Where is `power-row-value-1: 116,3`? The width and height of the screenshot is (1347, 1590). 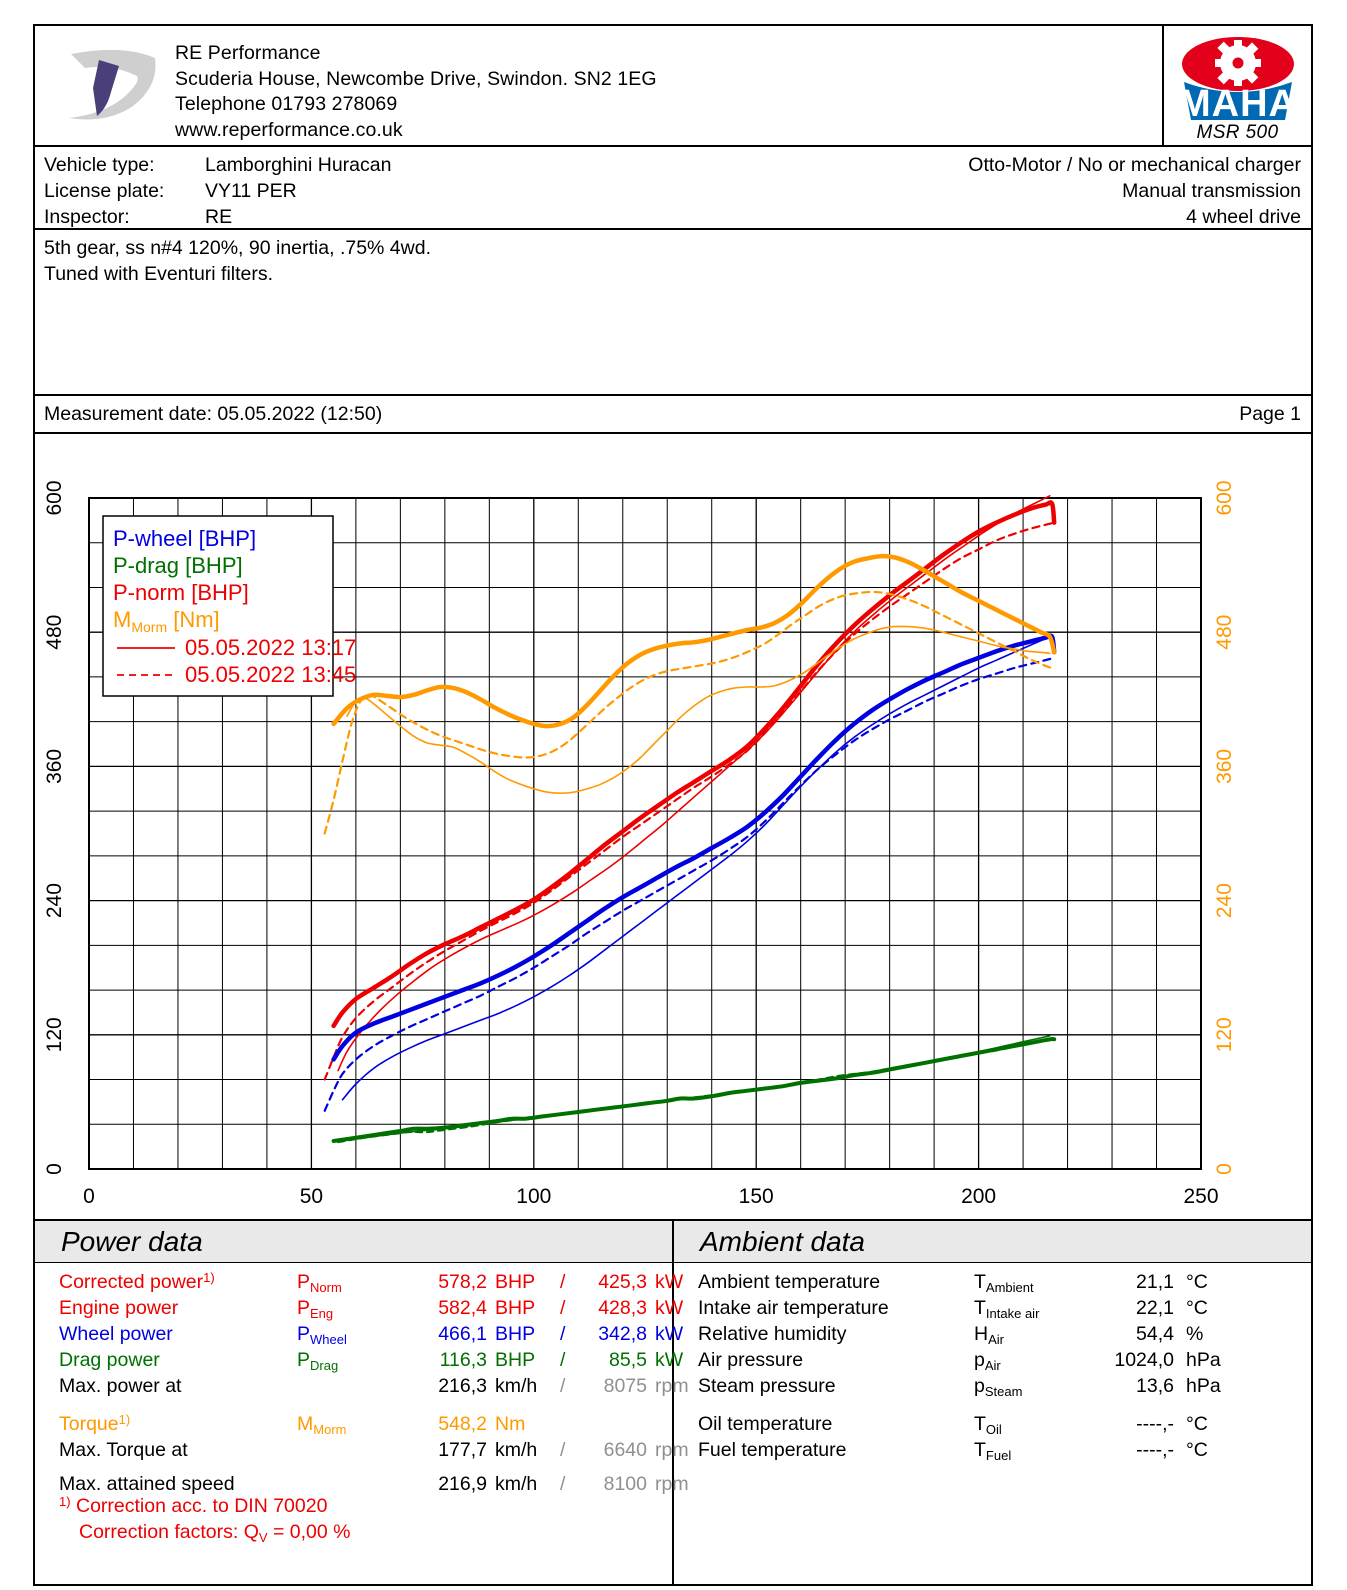 power-row-value-1: 116,3 is located at coordinates (463, 1360).